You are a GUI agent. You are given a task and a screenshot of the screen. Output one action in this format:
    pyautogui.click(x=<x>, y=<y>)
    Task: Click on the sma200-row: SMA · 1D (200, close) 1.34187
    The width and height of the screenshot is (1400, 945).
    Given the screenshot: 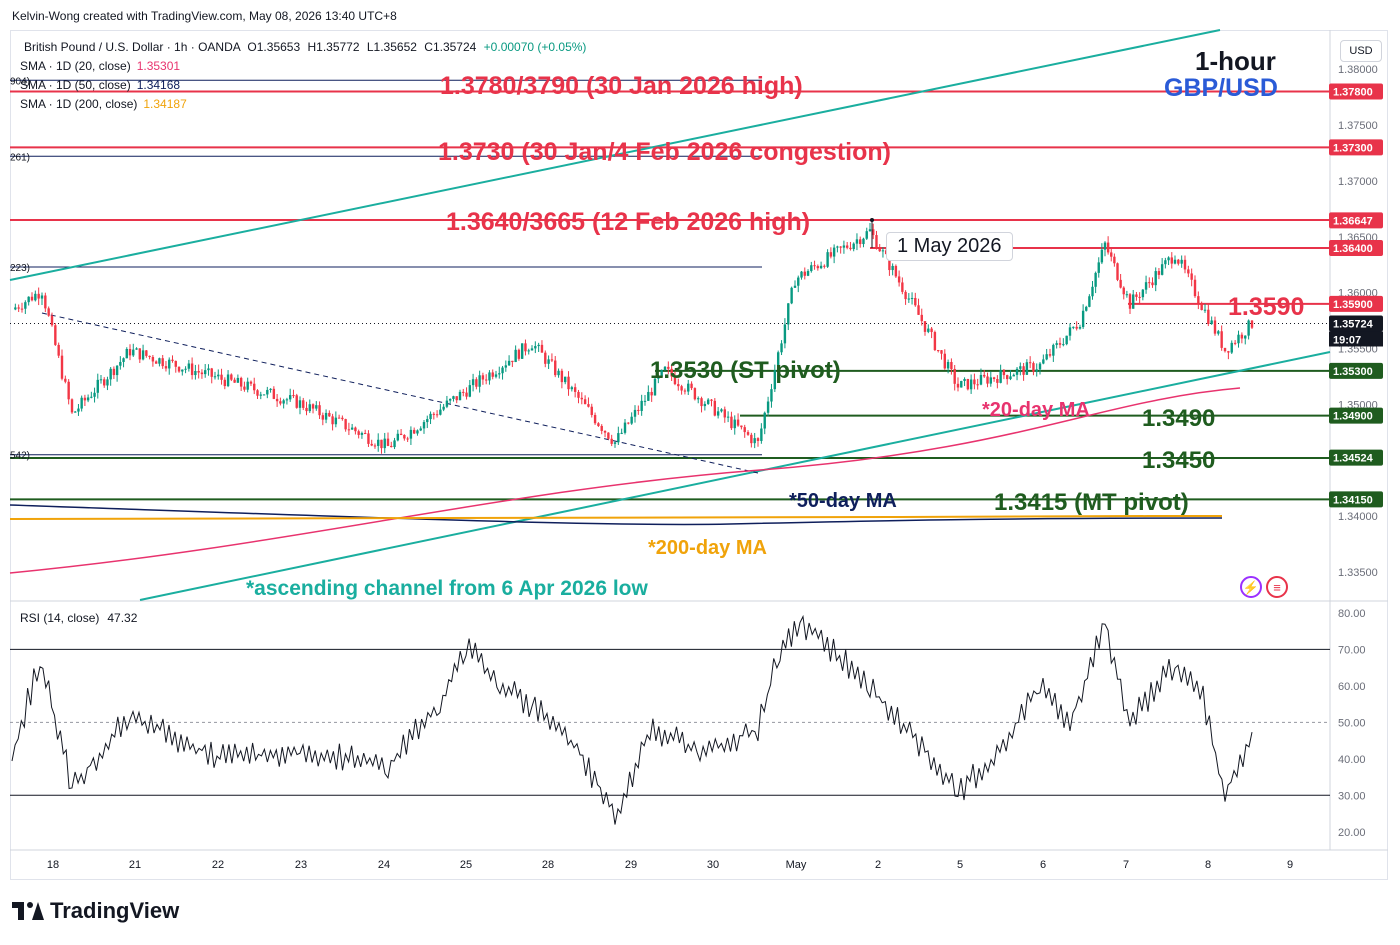 What is the action you would take?
    pyautogui.click(x=303, y=104)
    